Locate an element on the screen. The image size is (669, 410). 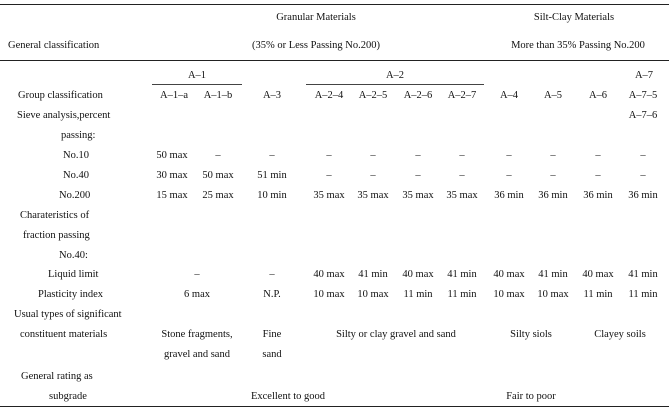
sieve-passing-label: passing: is located at coordinates (78, 135).